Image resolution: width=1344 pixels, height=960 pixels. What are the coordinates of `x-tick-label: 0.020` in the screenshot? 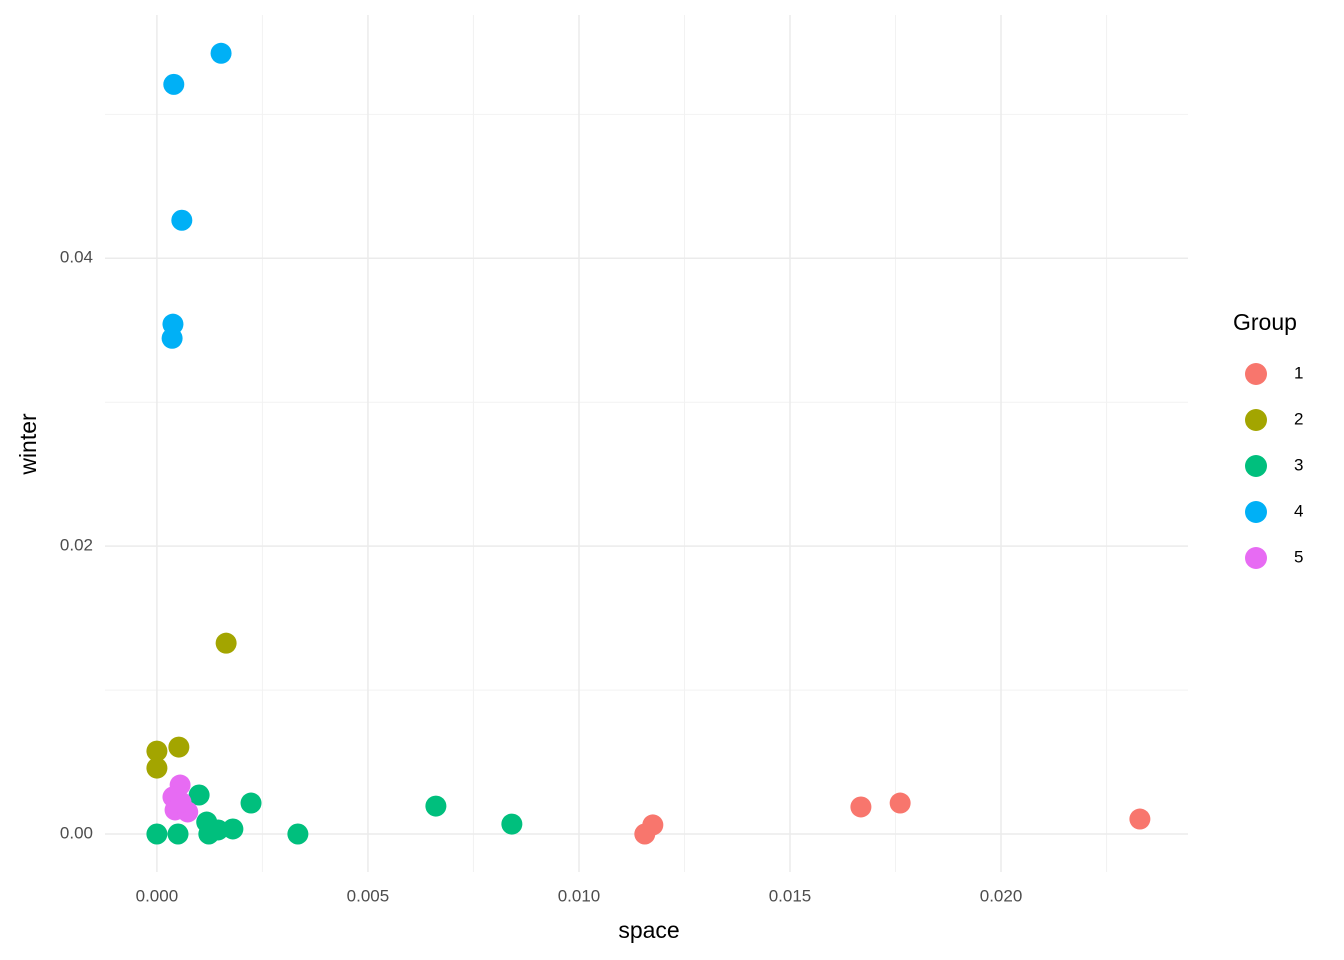 It's located at (1001, 895).